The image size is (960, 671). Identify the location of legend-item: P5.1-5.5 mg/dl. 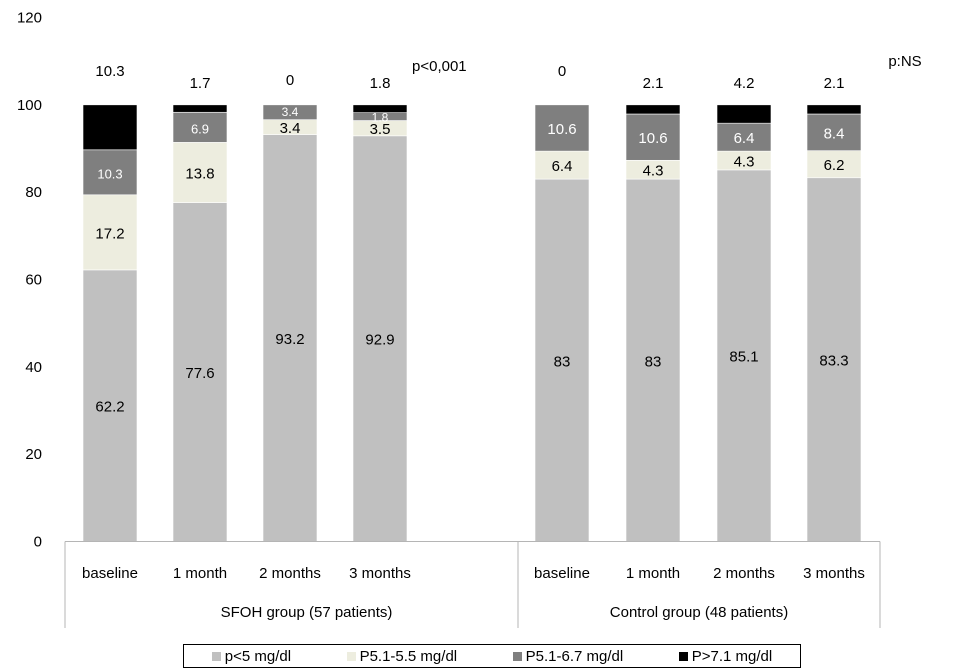
(402, 656).